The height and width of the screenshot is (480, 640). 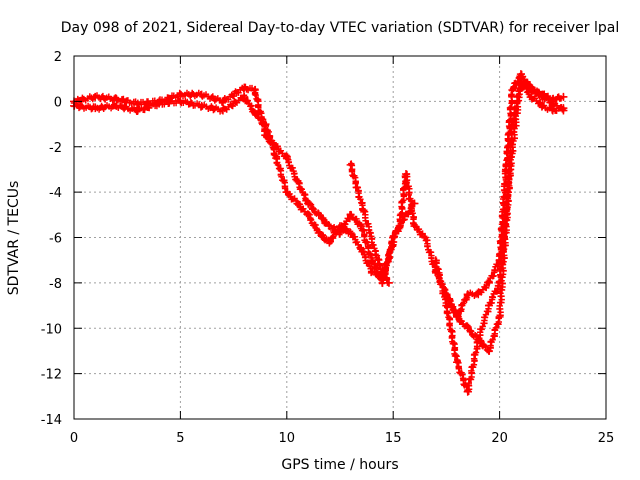 I want to click on y-tick-label: -4, so click(x=55, y=193).